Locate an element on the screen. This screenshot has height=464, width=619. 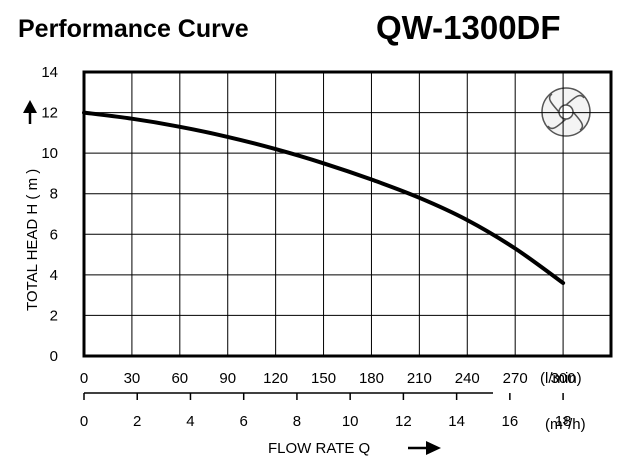
model-name: QW-1300DF is located at coordinates (468, 27).